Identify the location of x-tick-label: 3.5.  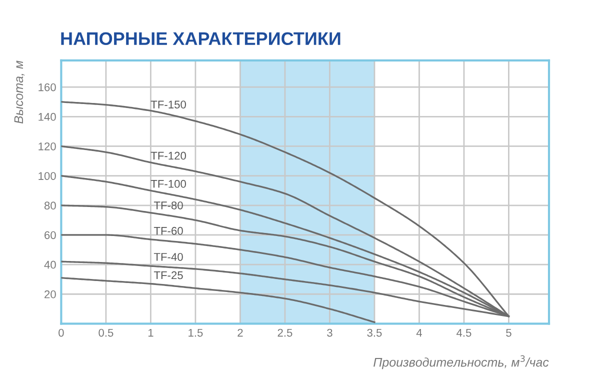
(374, 332).